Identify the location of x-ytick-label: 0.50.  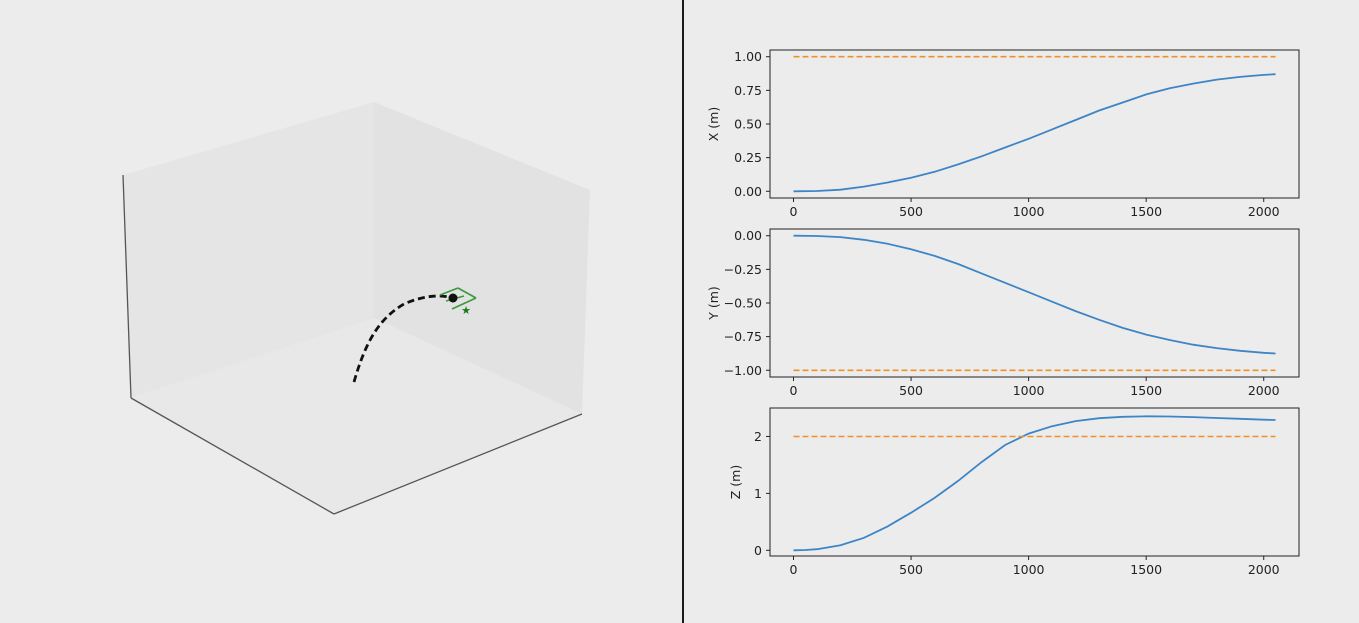
(748, 124).